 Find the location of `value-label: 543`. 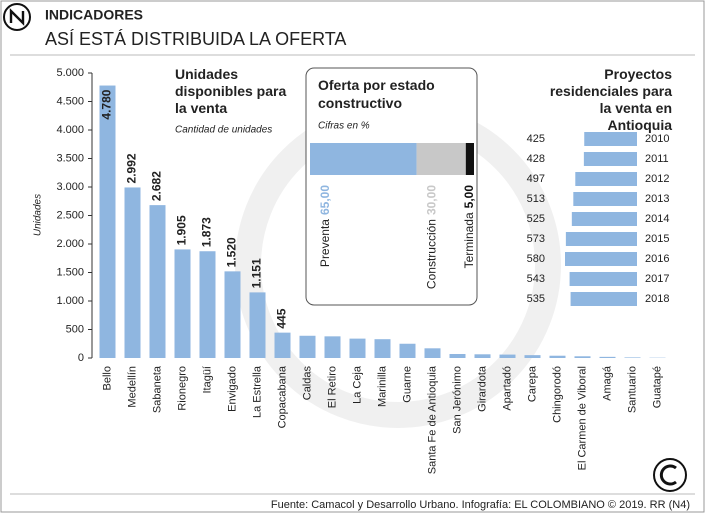

value-label: 543 is located at coordinates (536, 279).